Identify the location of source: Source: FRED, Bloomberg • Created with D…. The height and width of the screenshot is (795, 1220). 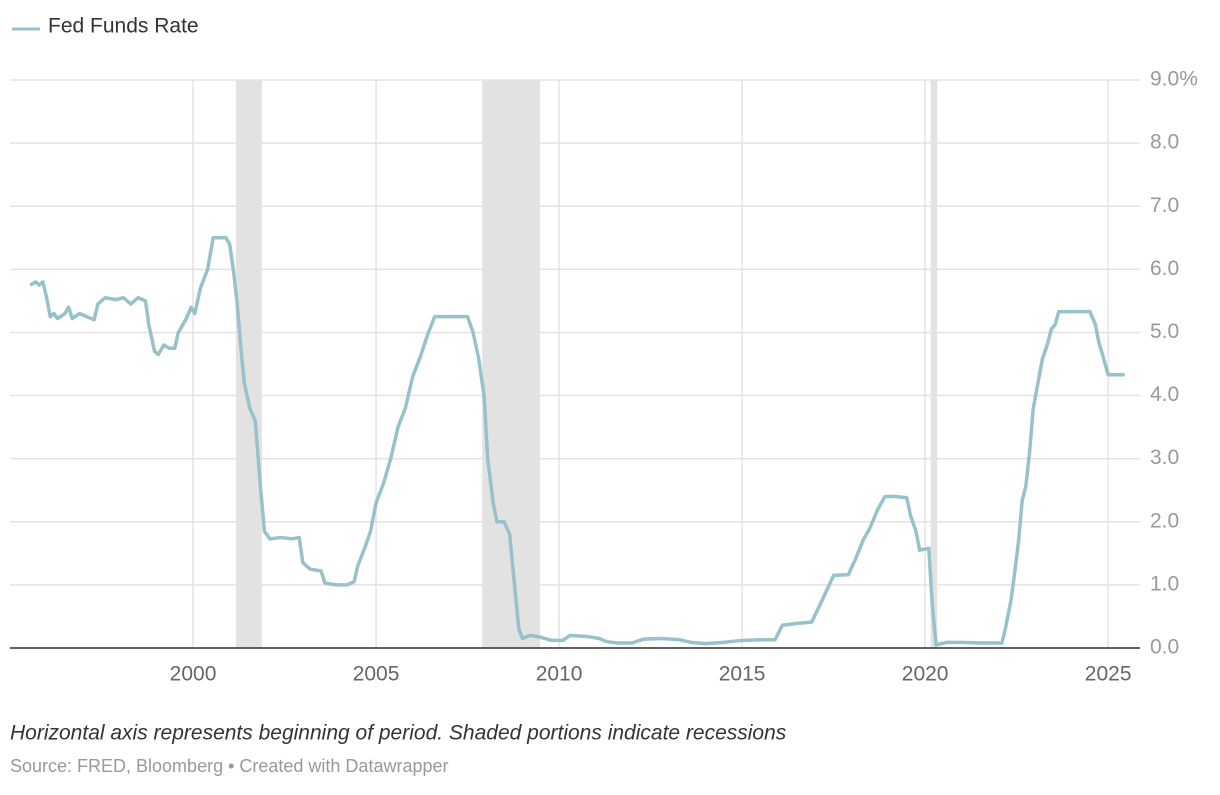
(229, 766).